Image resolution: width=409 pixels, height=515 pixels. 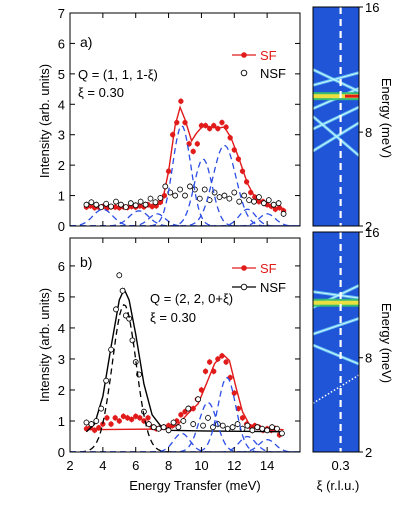 I want to click on panel-b-x-tick-label: 14, so click(x=267, y=465).